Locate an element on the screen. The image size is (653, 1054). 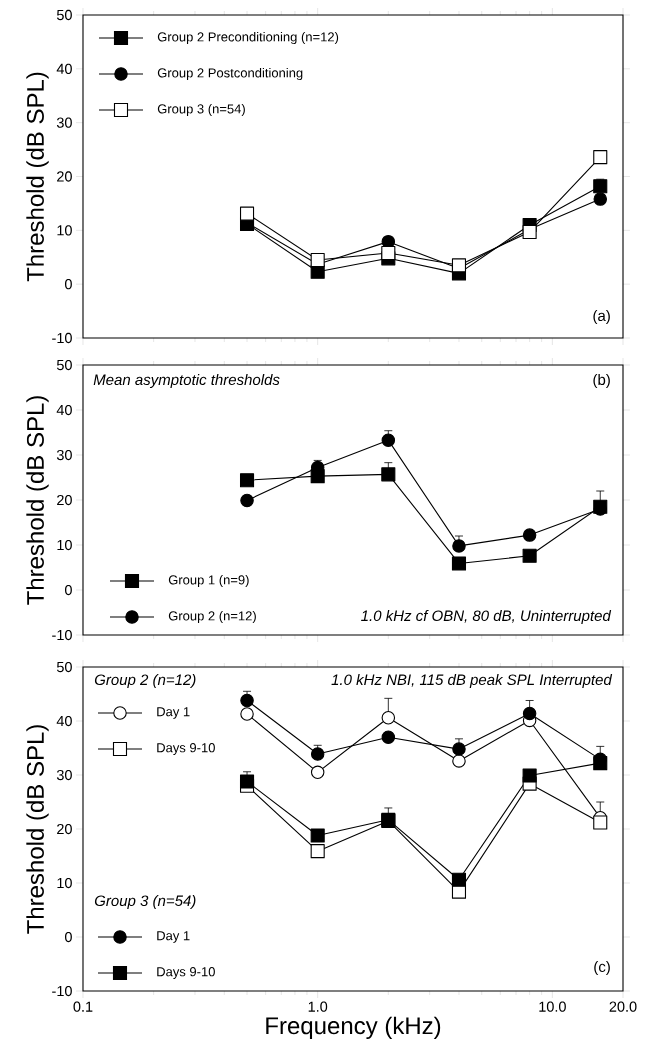
annotation: Group 2 (n=12) is located at coordinates (145, 681).